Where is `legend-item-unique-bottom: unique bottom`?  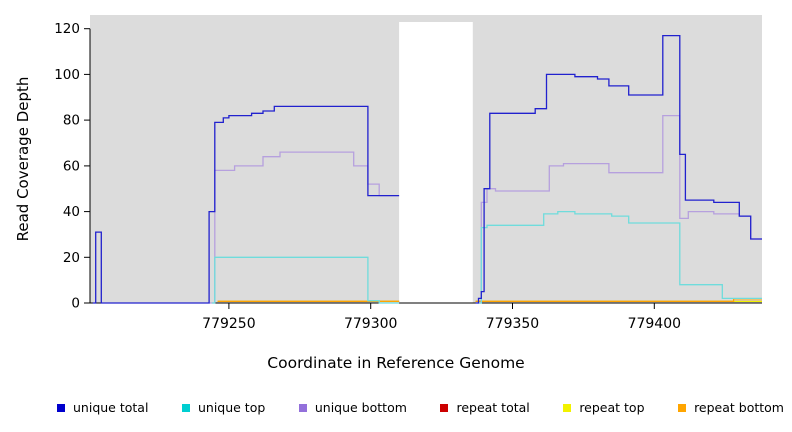
legend-item-unique-bottom: unique bottom is located at coordinates (352, 407).